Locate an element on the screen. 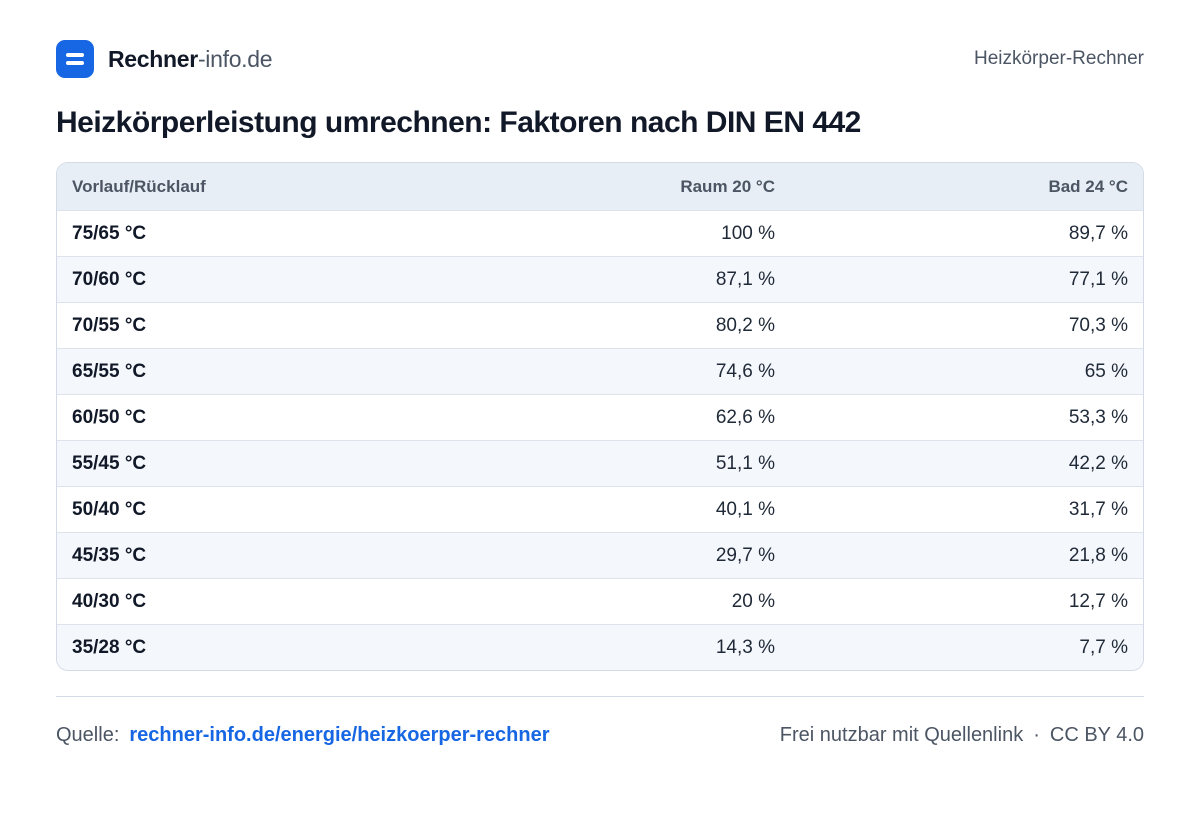  room-value: 14,3 % is located at coordinates (618, 647).